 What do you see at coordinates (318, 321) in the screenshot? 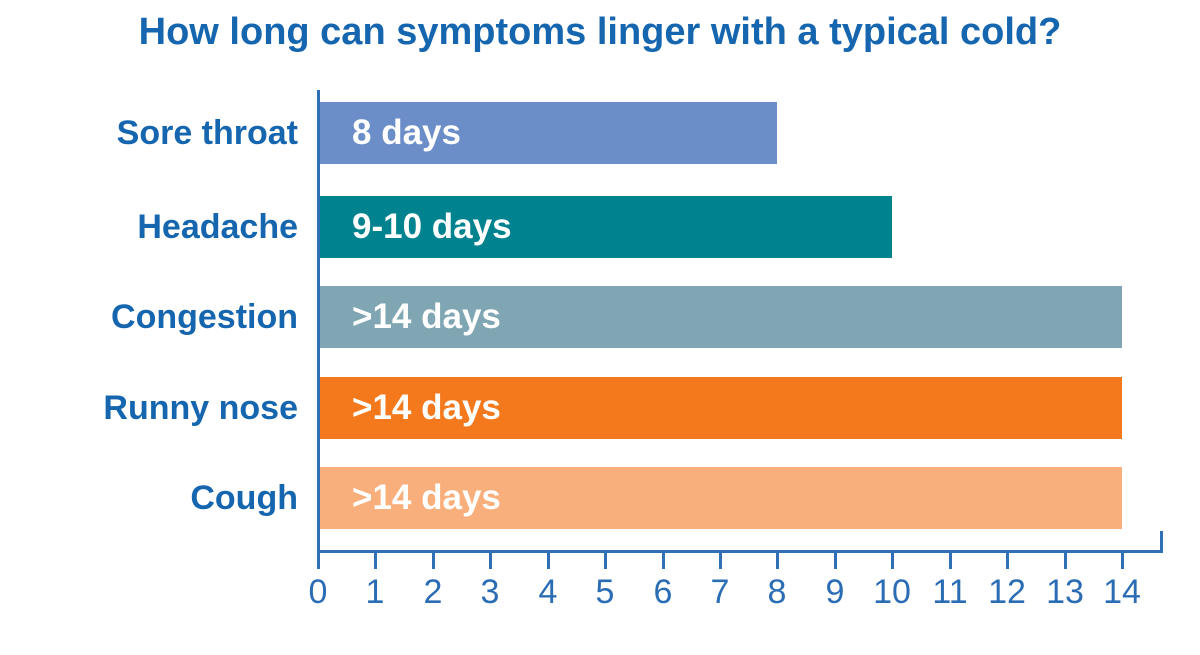
I see `y-axis-line` at bounding box center [318, 321].